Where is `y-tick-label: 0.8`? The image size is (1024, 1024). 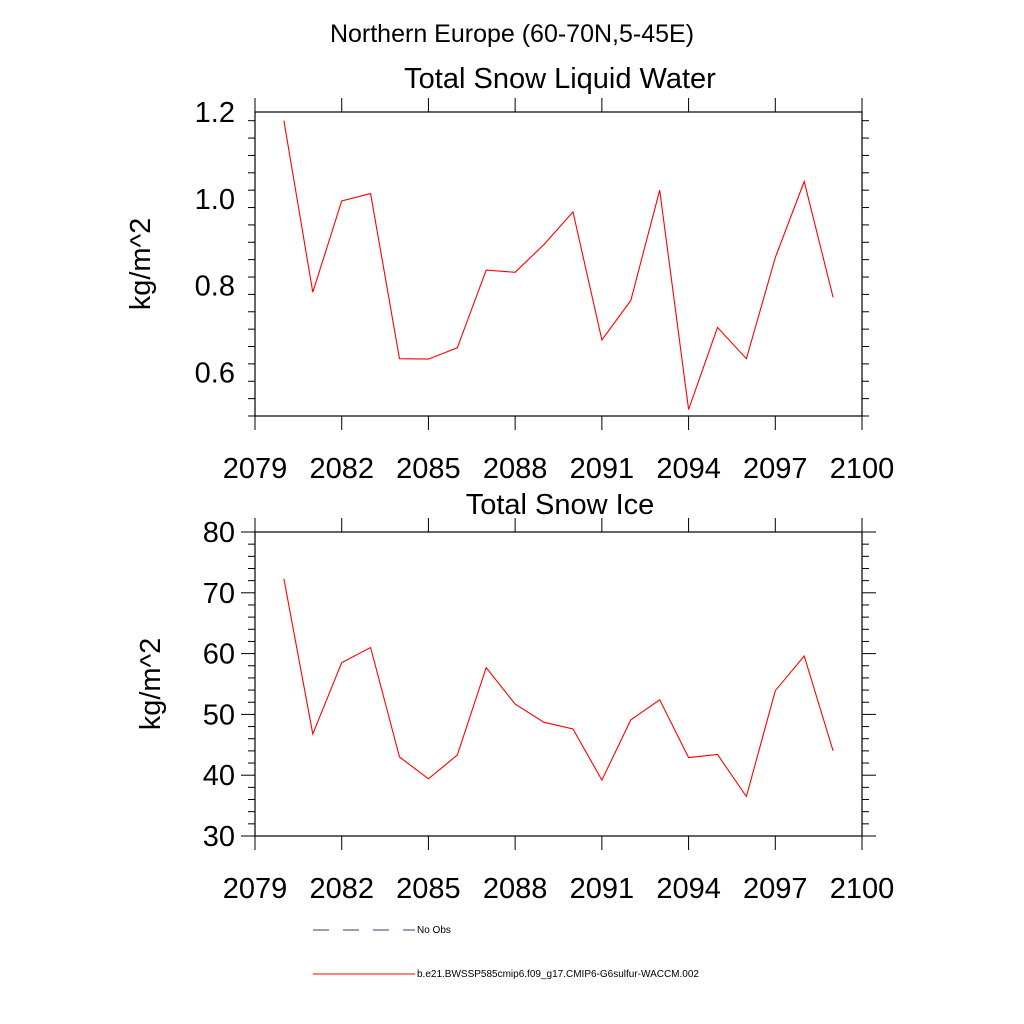
y-tick-label: 0.8 is located at coordinates (215, 287).